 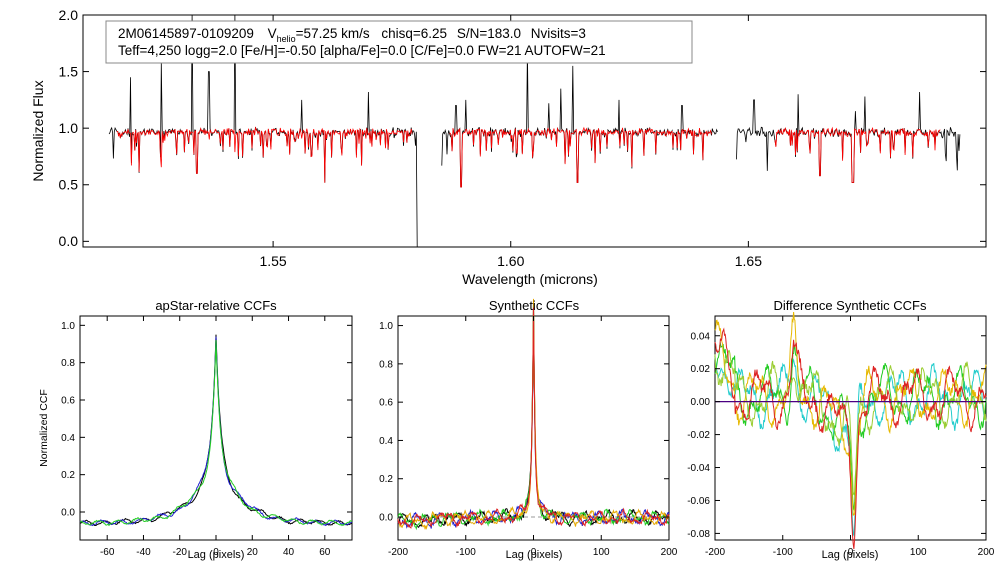 What do you see at coordinates (253, 552) in the screenshot?
I see `x-tick-label: 20` at bounding box center [253, 552].